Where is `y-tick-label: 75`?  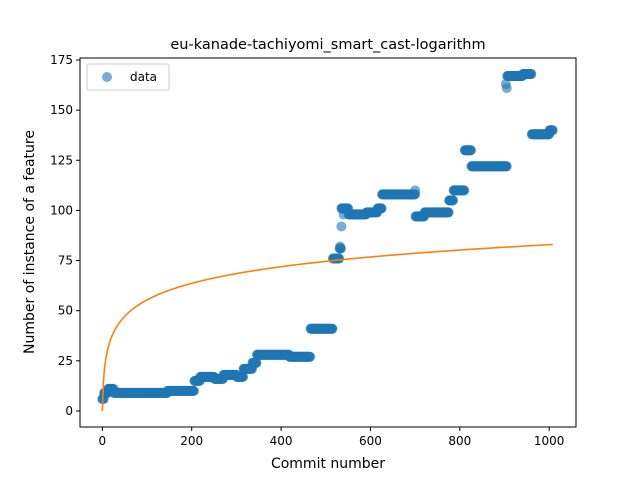
y-tick-label: 75 is located at coordinates (65, 261).